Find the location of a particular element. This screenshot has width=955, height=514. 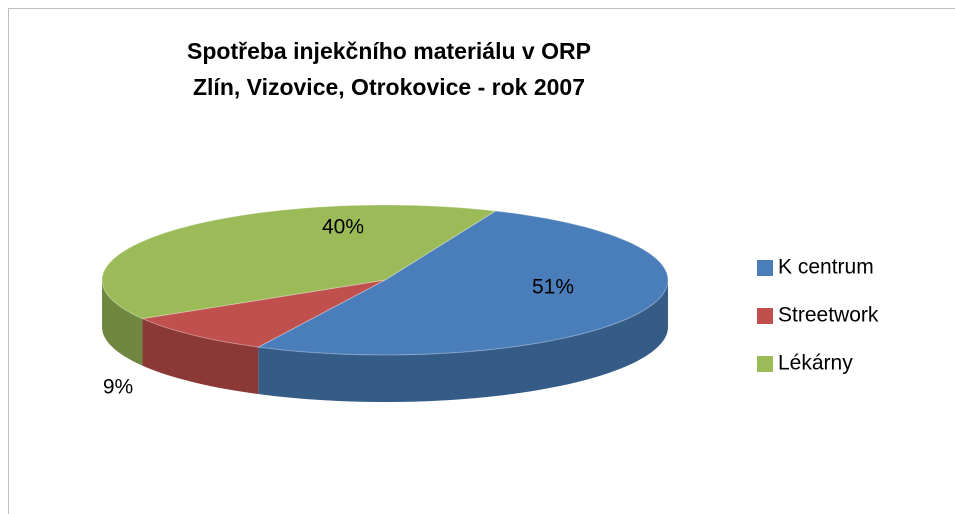

legend-label: K centrum is located at coordinates (826, 267).